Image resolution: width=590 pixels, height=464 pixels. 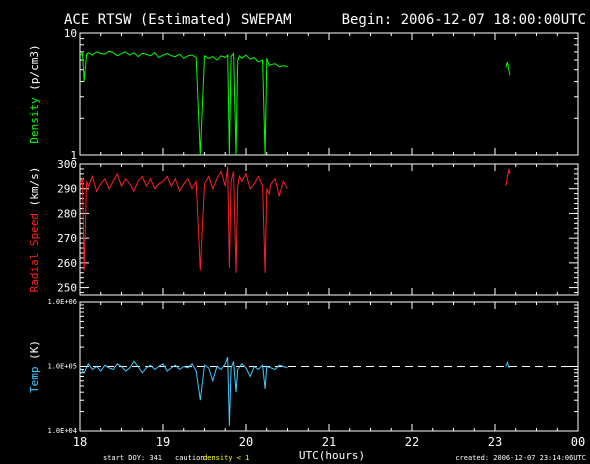 I want to click on created-label: created: 2006-12-07 23:14:06UTC, so click(x=520, y=458).